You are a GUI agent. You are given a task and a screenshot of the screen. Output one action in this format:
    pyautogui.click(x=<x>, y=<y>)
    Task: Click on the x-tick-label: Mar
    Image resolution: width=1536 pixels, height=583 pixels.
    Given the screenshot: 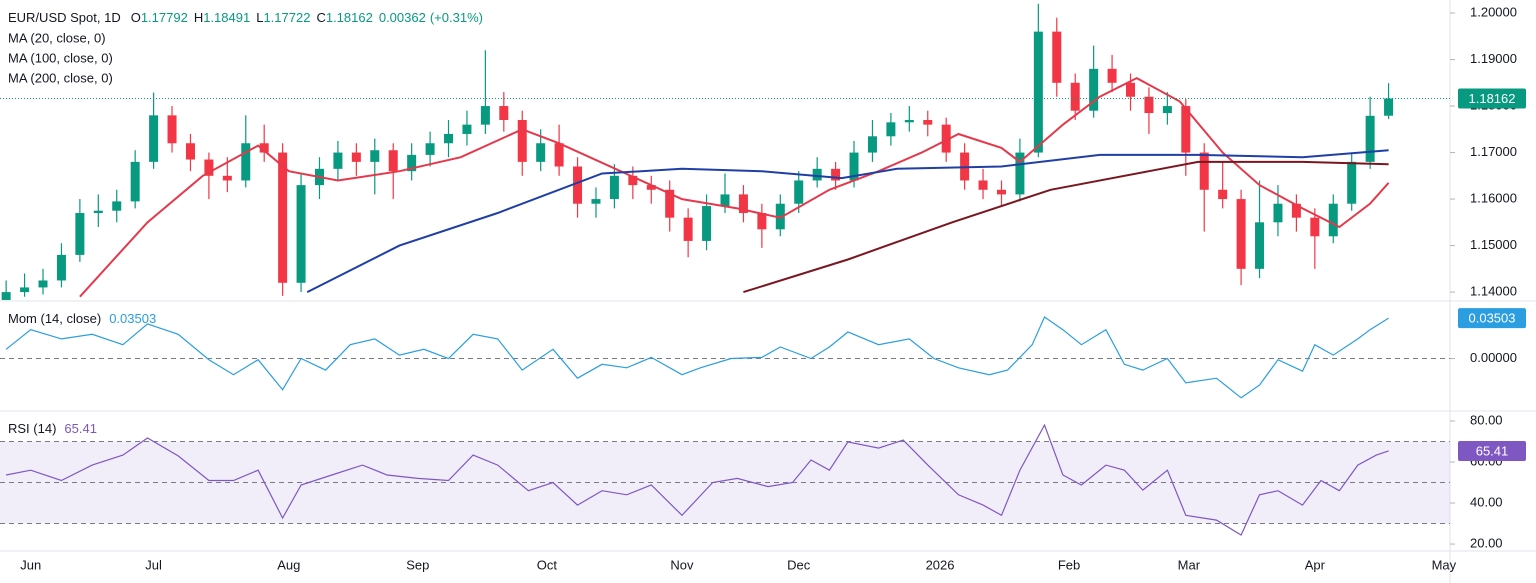 What is the action you would take?
    pyautogui.click(x=1189, y=564)
    